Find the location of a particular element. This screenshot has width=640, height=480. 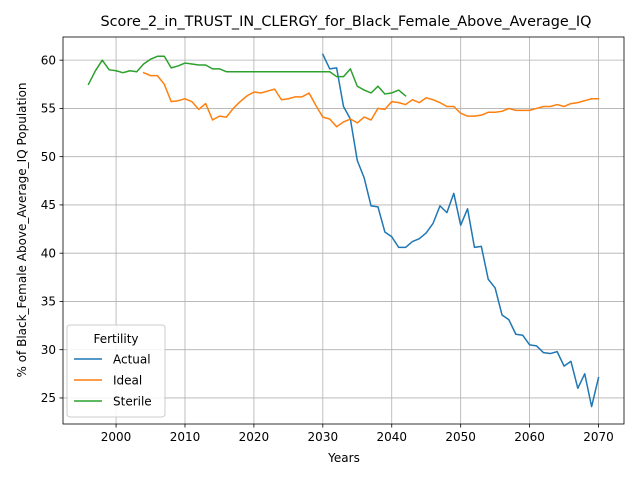

x-axis-label: Years is located at coordinates (343, 458).